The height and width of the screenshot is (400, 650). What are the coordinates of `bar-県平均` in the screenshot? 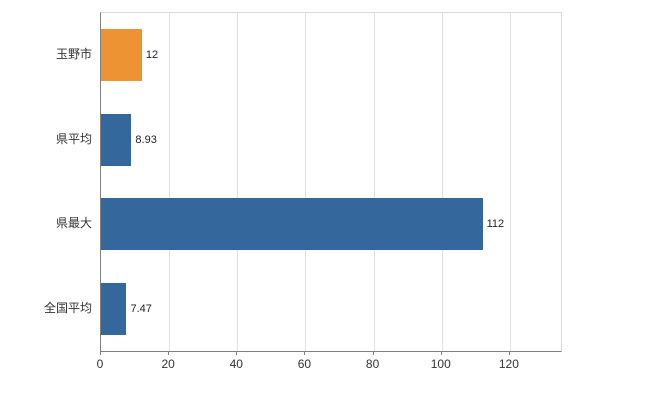 It's located at (116, 140).